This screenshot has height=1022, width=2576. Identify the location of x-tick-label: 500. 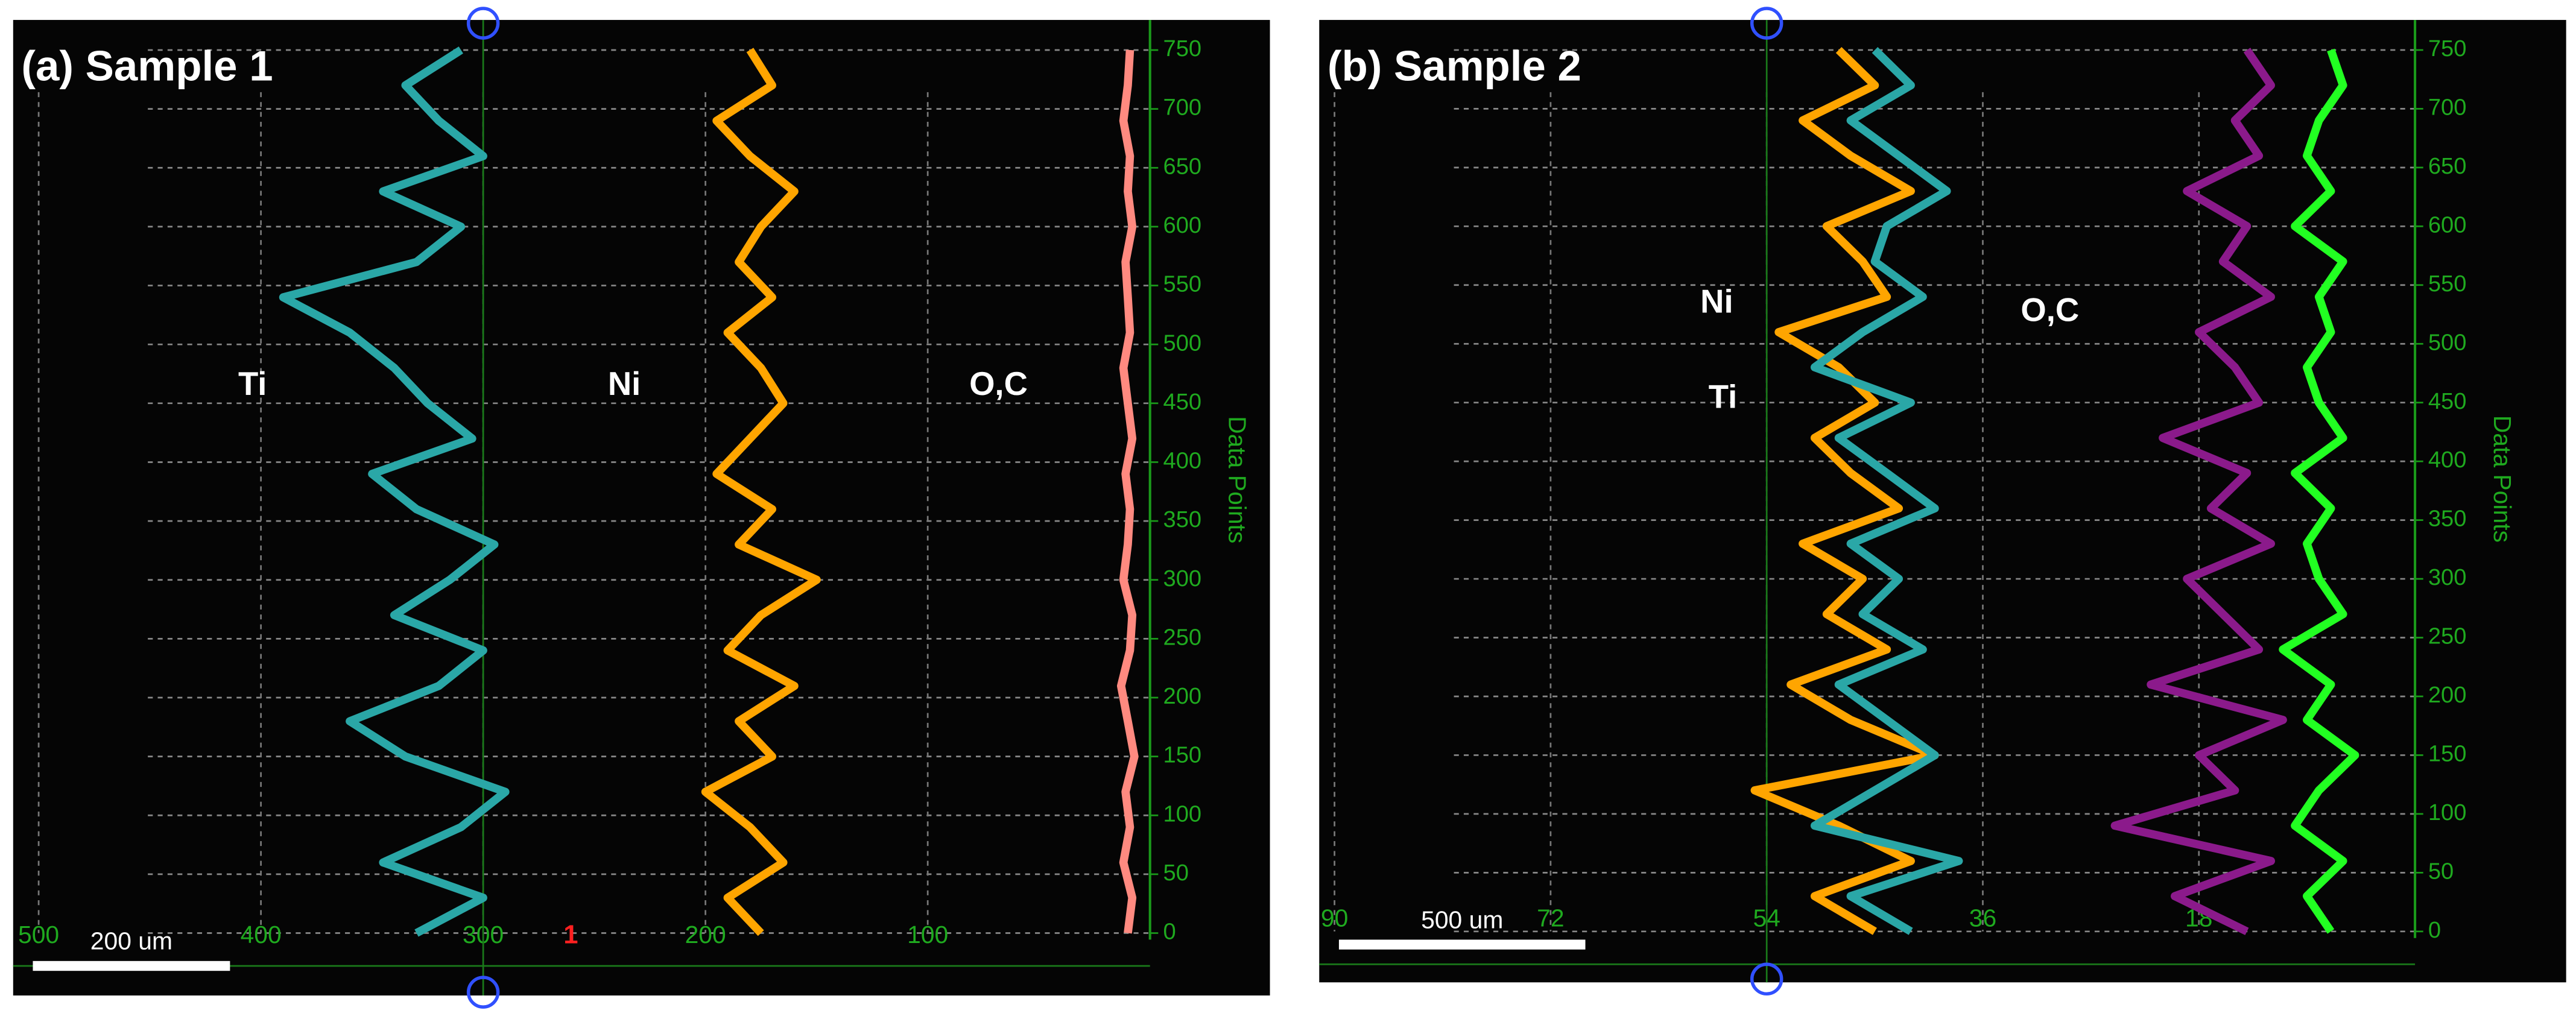
(38, 934).